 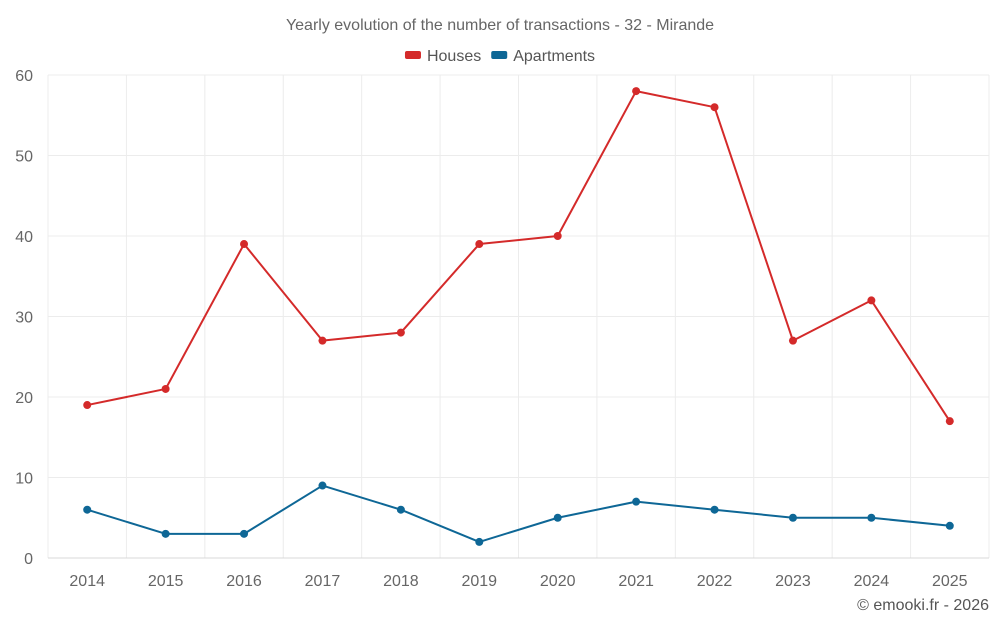 What do you see at coordinates (479, 581) in the screenshot?
I see `x-tick-label: 2019` at bounding box center [479, 581].